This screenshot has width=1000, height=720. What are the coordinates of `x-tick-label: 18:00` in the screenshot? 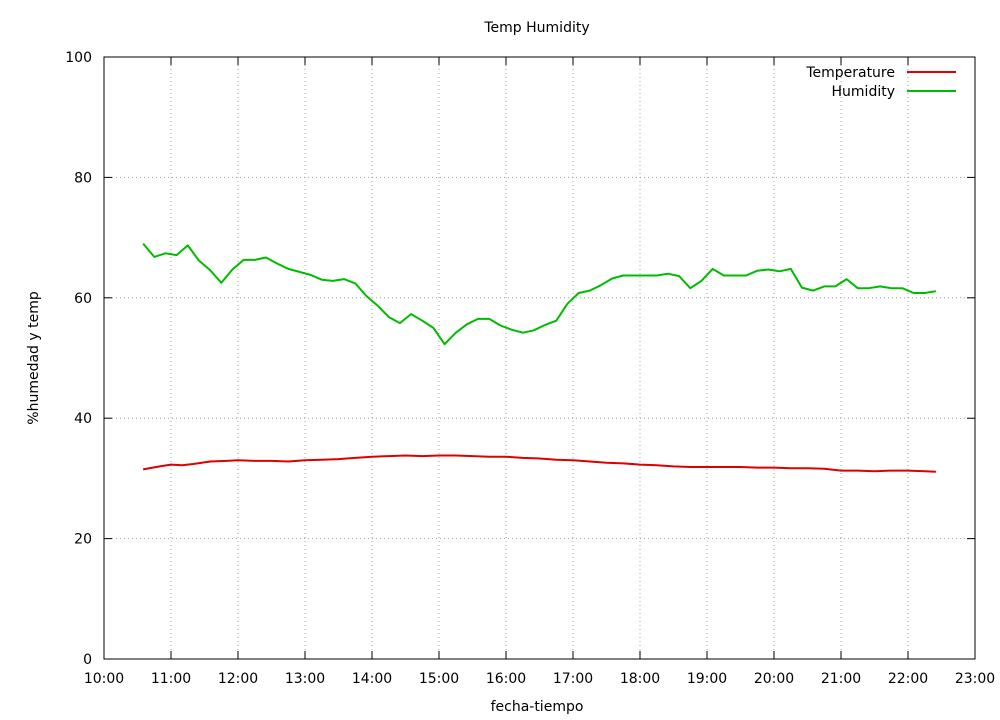 It's located at (640, 679).